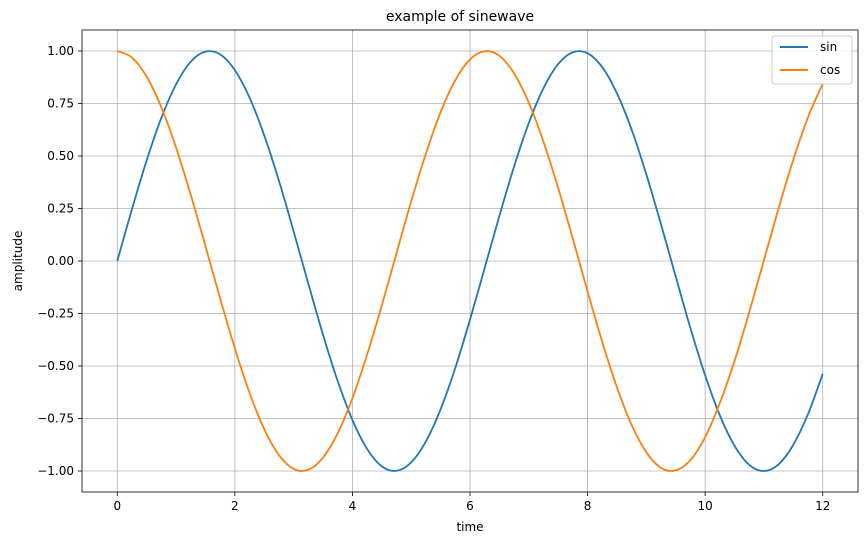 The height and width of the screenshot is (545, 866). I want to click on y-tick-label: −0.75, so click(55, 419).